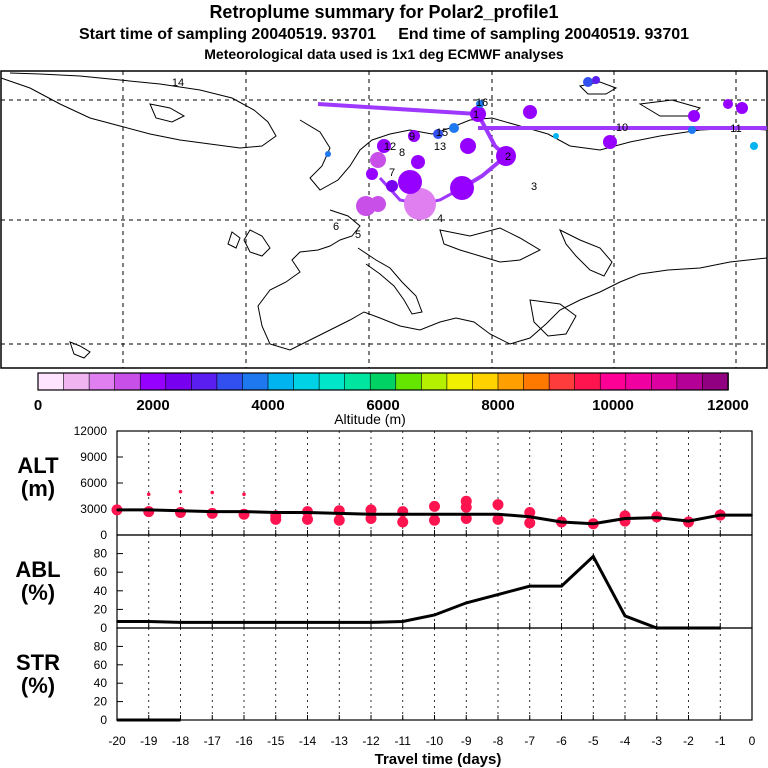  I want to click on y-axis-label: ABL, so click(37, 569).